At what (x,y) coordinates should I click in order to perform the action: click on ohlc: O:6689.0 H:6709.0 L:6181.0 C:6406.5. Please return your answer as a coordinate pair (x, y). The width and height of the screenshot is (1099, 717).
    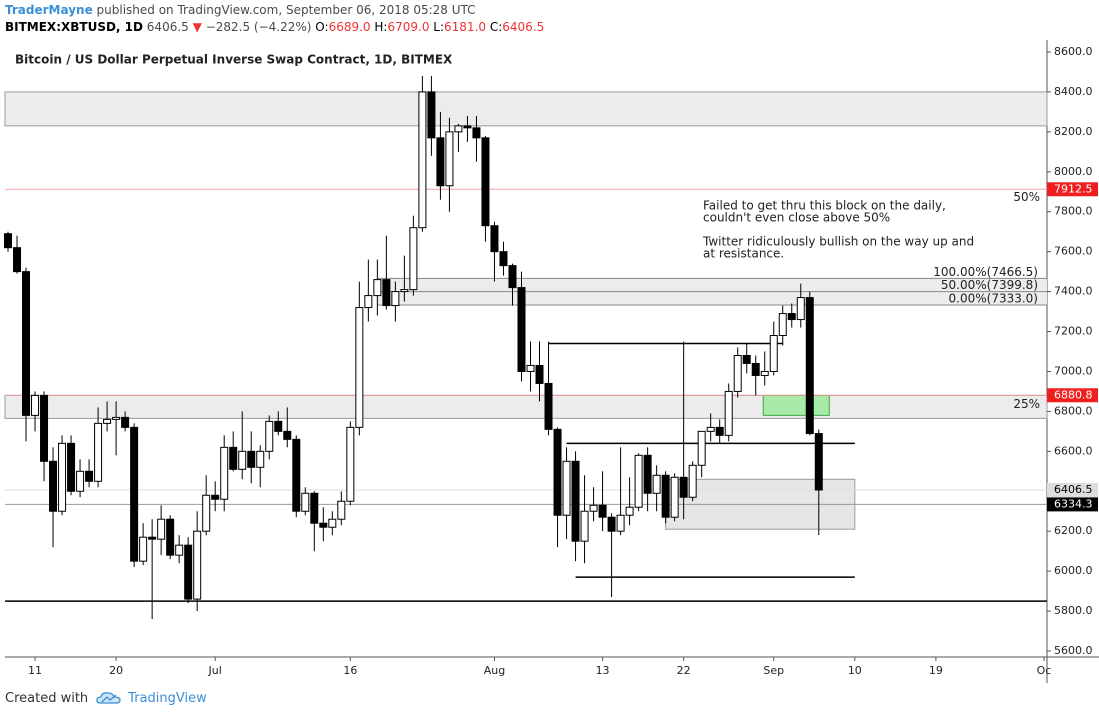
    Looking at the image, I should click on (429, 27).